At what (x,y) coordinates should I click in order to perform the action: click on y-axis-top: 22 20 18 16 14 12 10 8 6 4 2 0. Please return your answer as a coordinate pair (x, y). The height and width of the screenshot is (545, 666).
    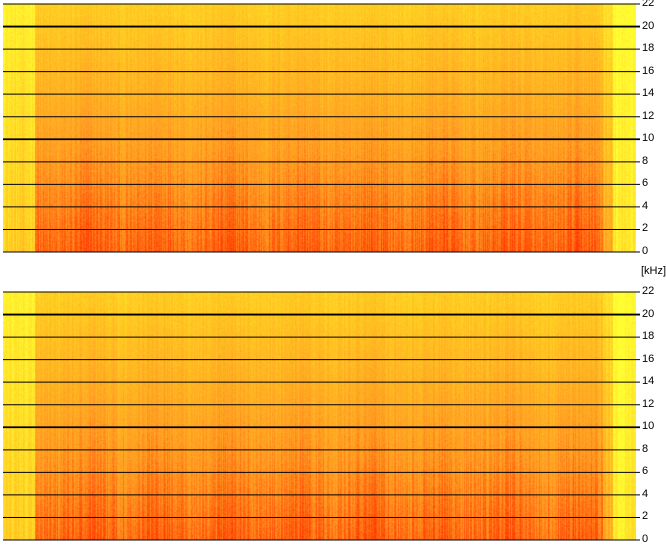
    Looking at the image, I should click on (651, 128).